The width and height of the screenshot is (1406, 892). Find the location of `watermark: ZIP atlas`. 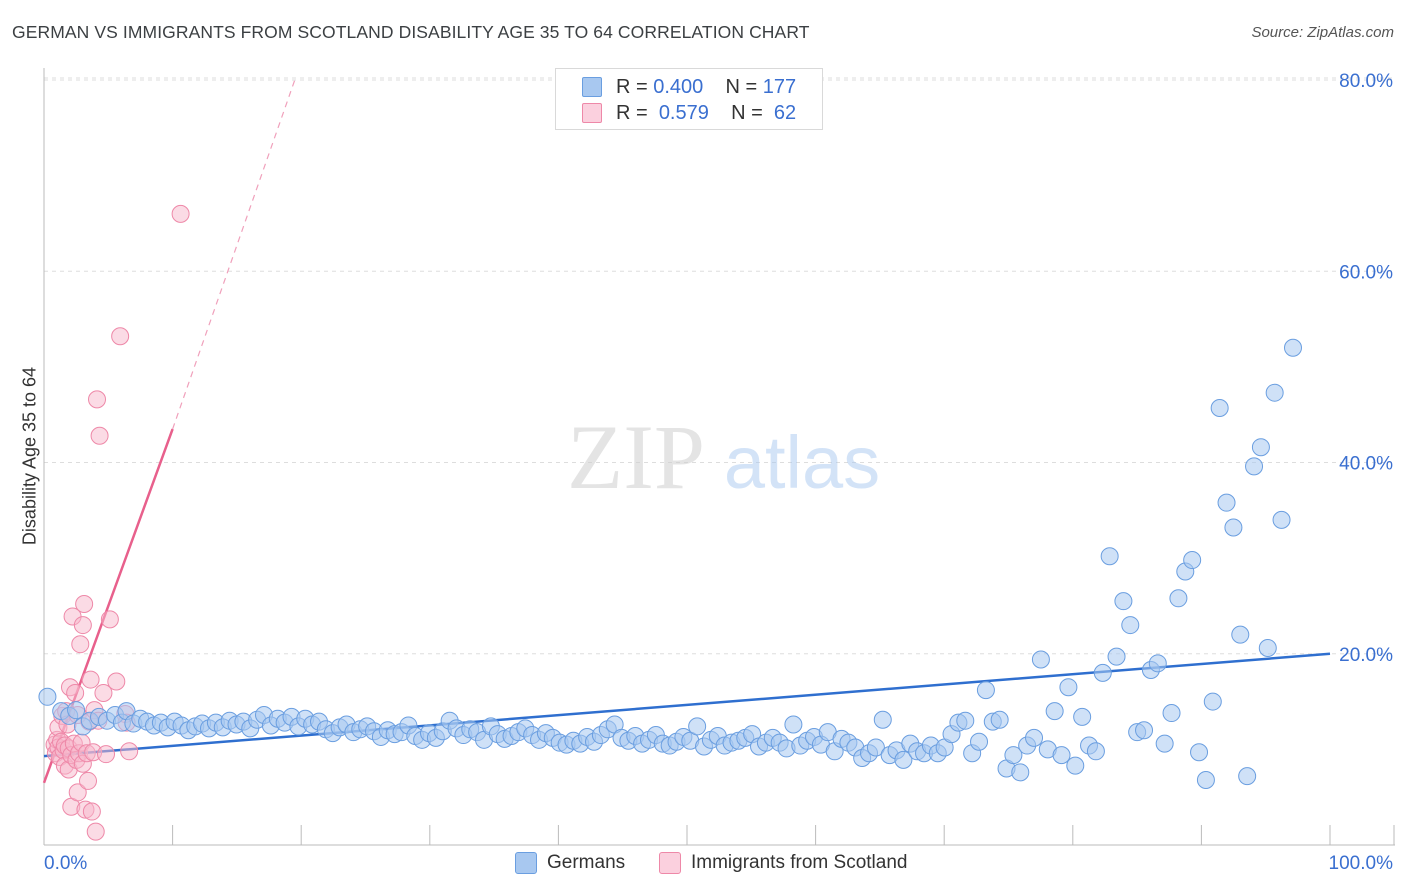

watermark: ZIP atlas is located at coordinates (723, 457).